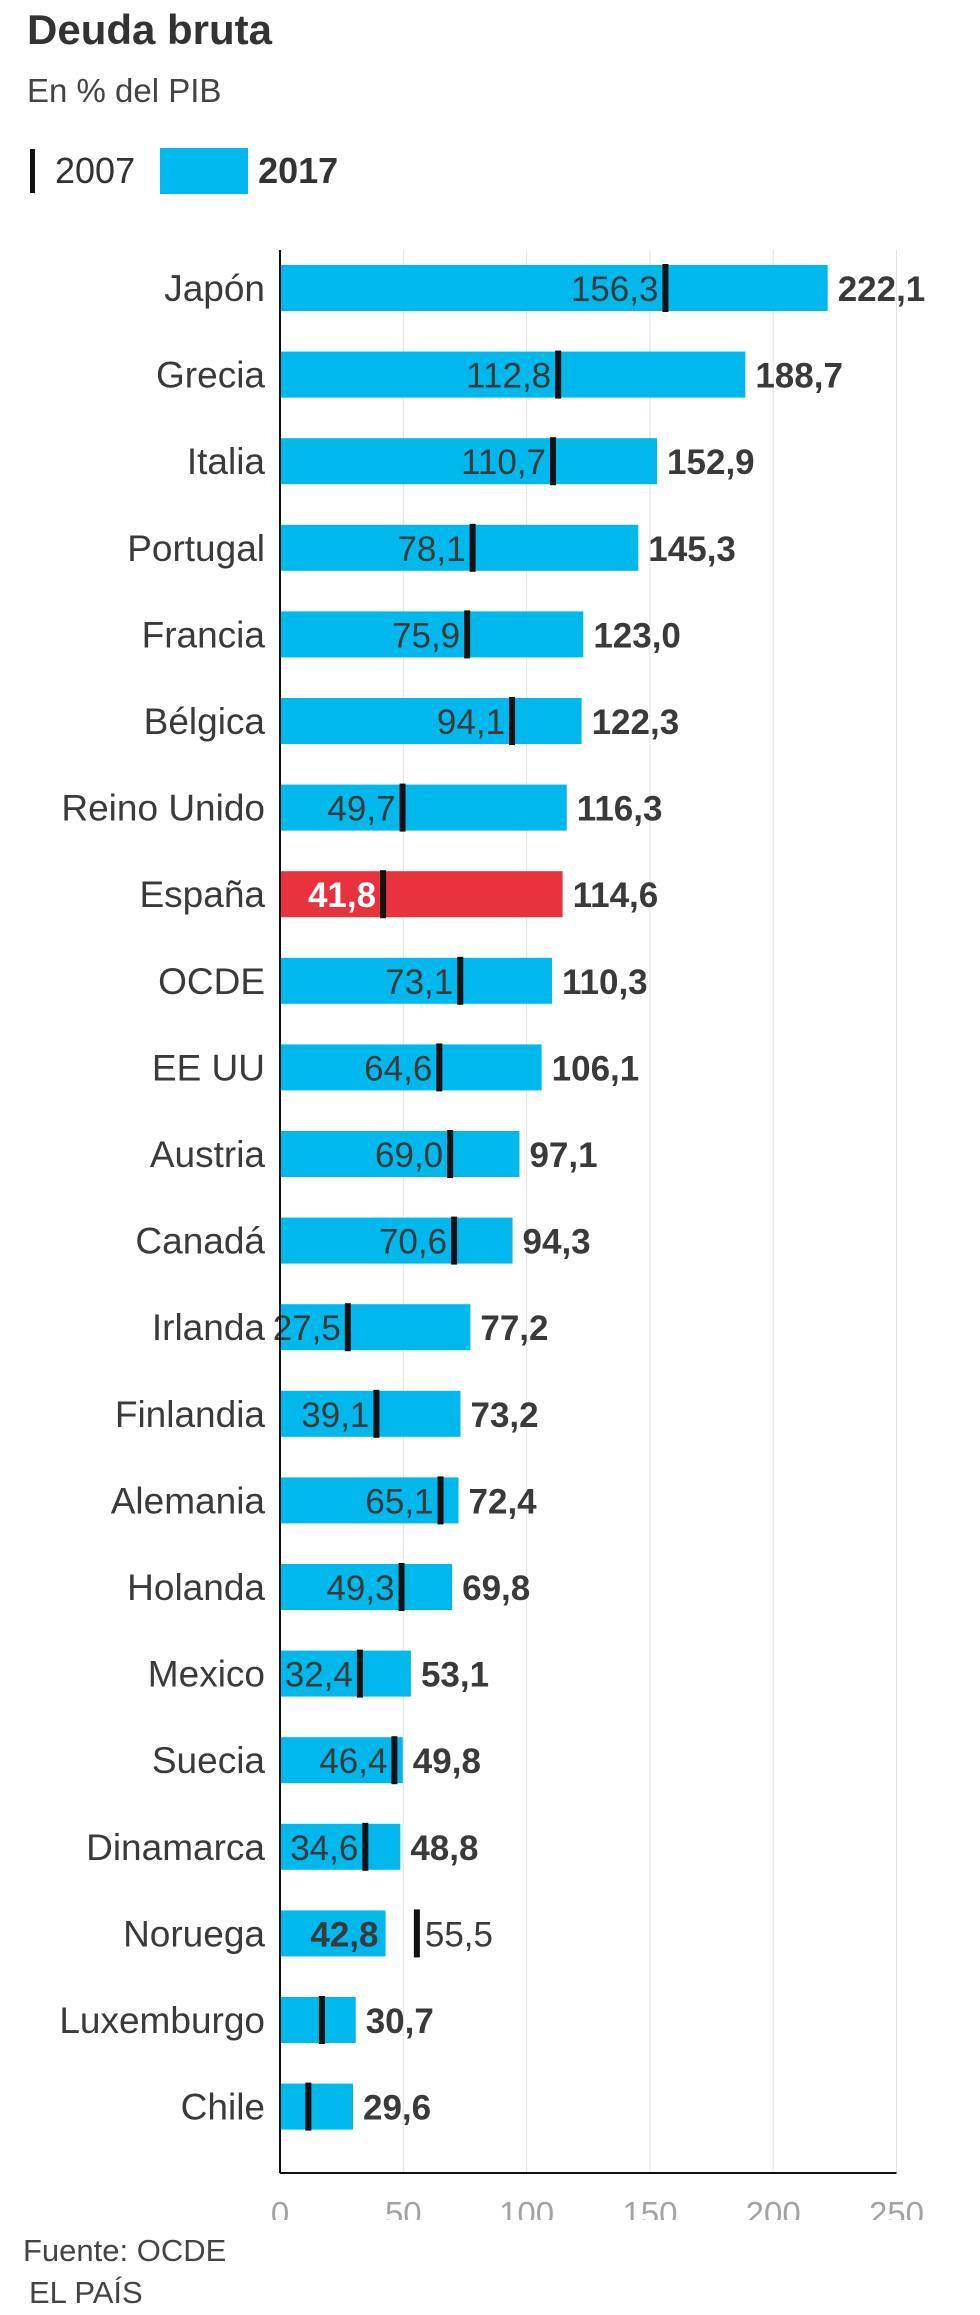 Image resolution: width=980 pixels, height=2315 pixels. What do you see at coordinates (503, 462) in the screenshot?
I see `value-label-2007: 110,7` at bounding box center [503, 462].